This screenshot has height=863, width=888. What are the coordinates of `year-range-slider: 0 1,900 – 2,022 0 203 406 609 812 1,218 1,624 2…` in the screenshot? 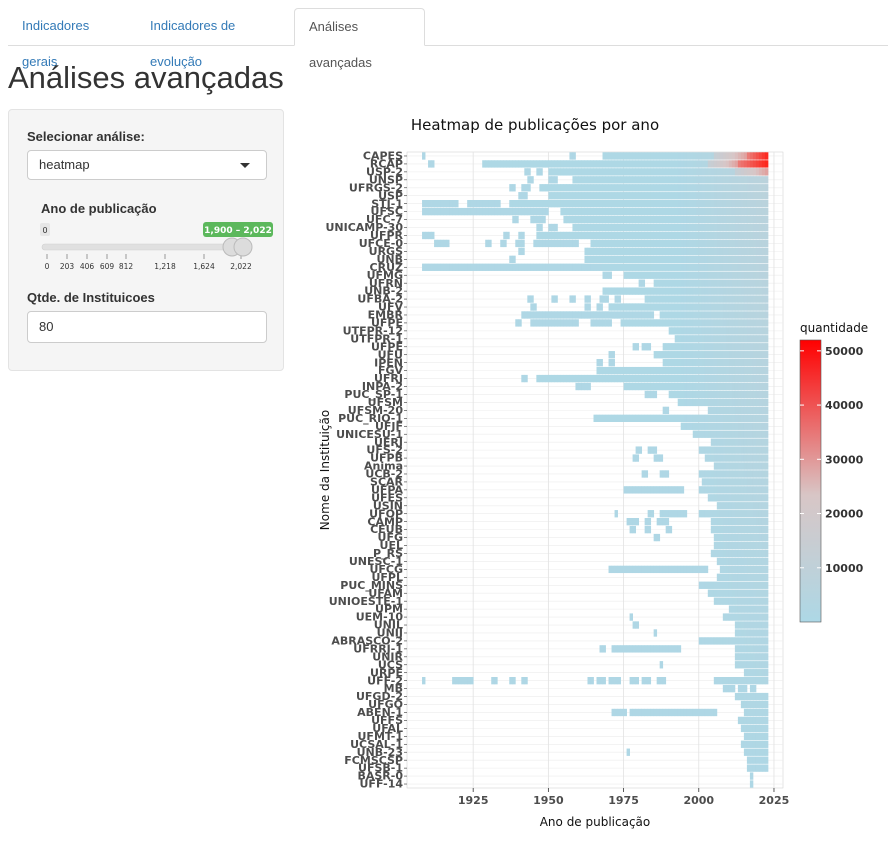 It's located at (157, 248).